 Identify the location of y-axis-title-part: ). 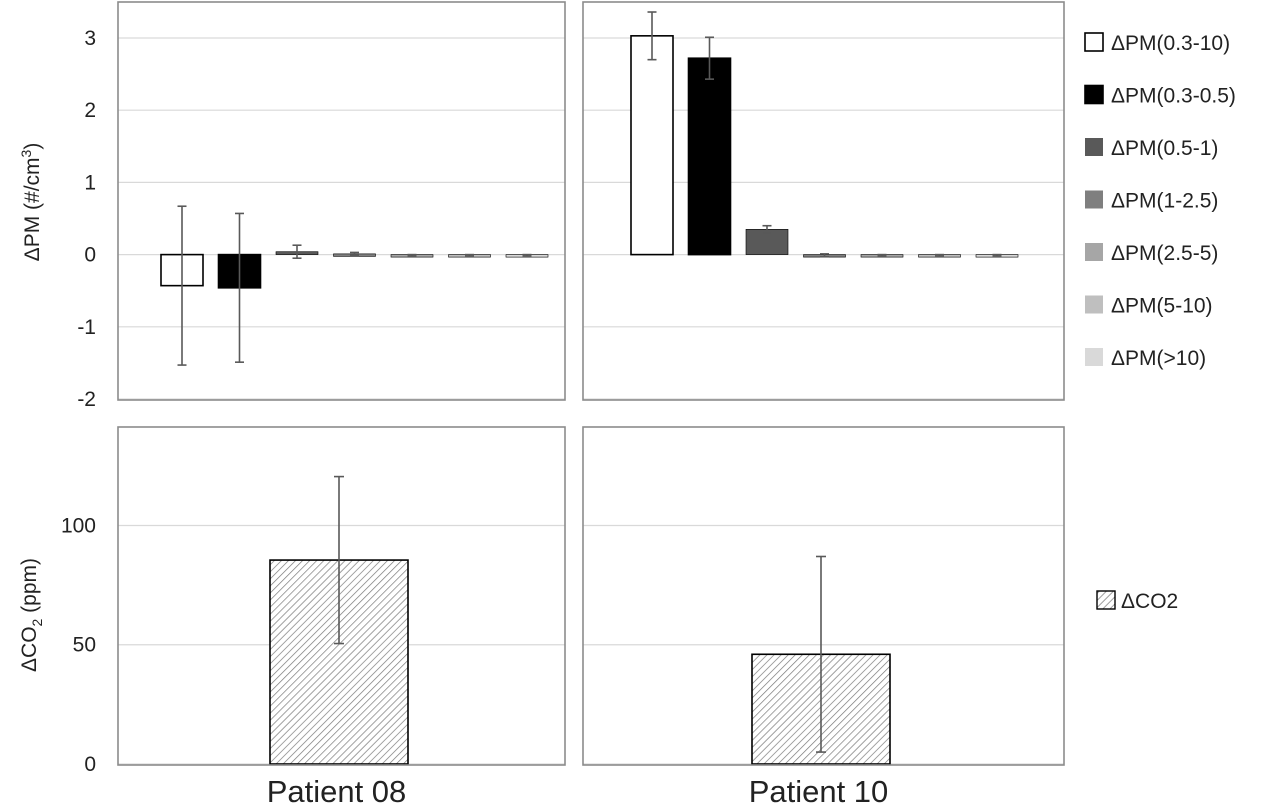
(32, 146).